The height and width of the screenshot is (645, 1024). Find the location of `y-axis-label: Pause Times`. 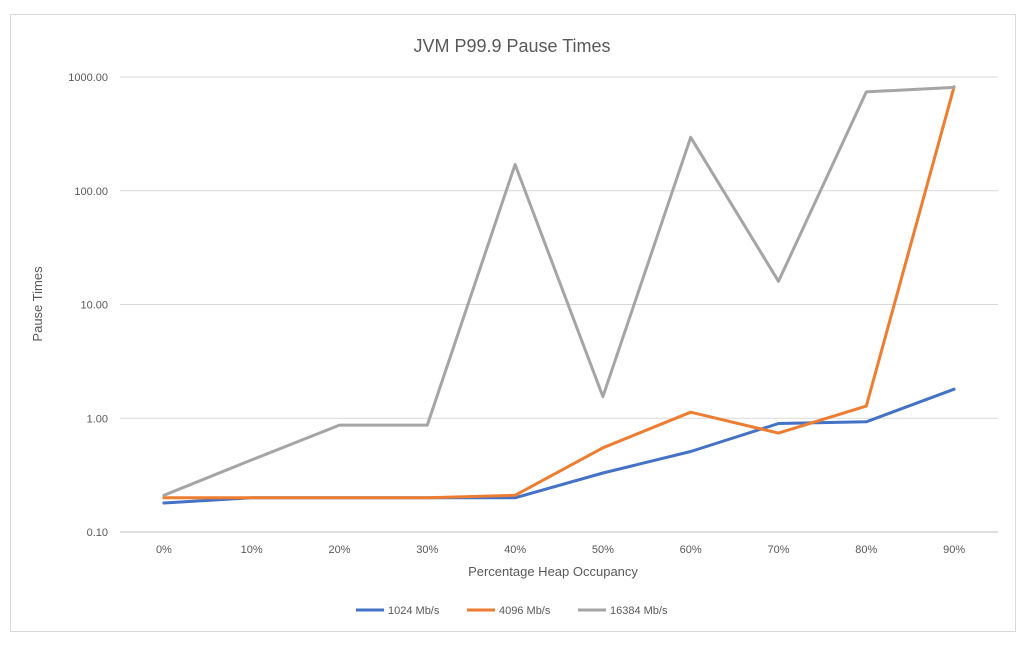

y-axis-label: Pause Times is located at coordinates (37, 304).